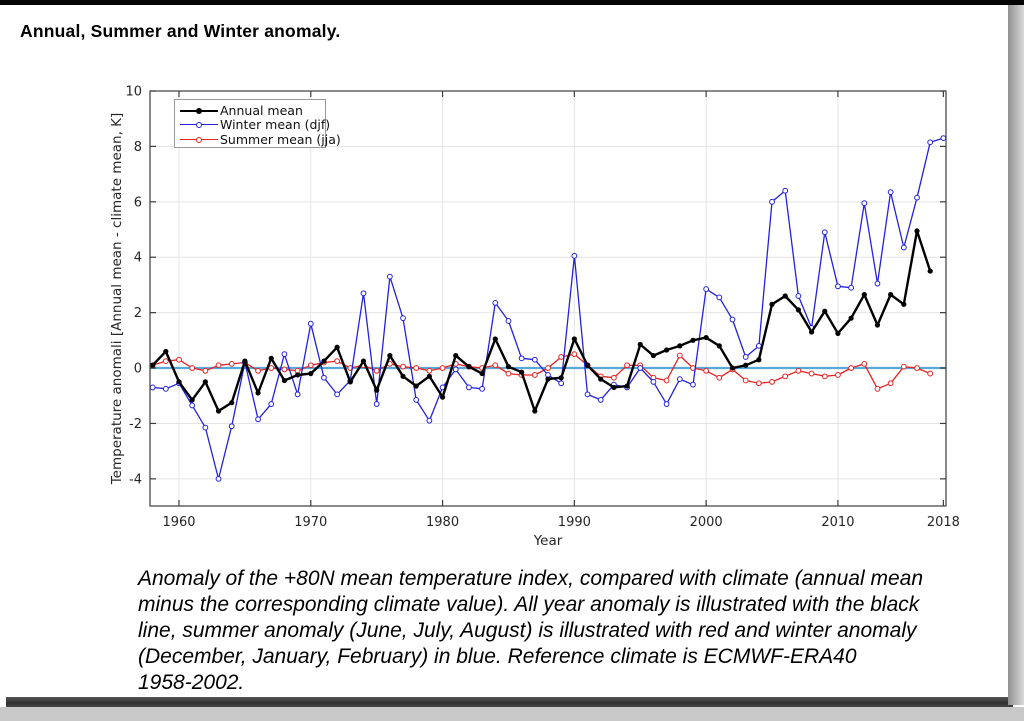 The height and width of the screenshot is (721, 1024). I want to click on legend-label-winter: Winter mean (djf), so click(275, 125).